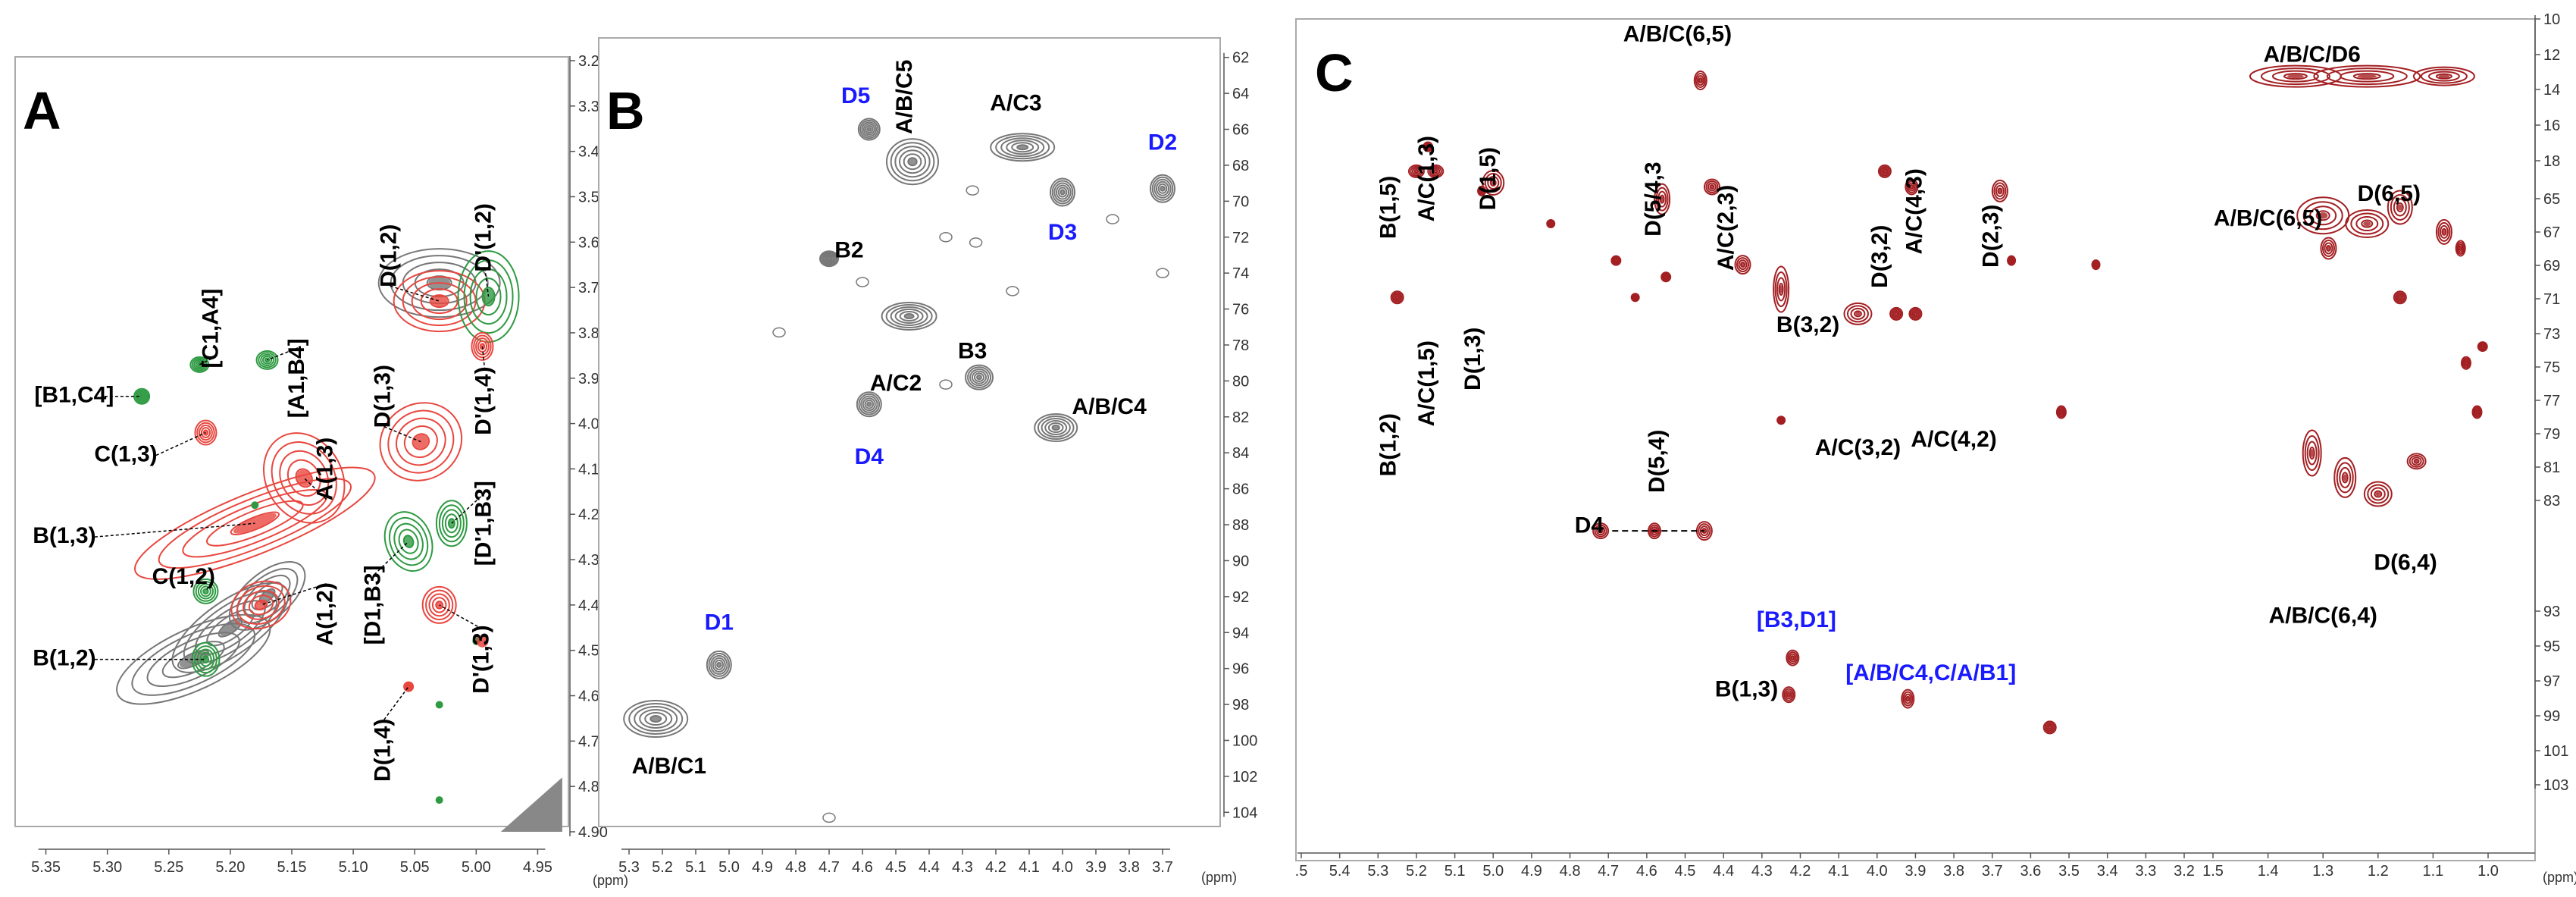 The height and width of the screenshot is (897, 2576). I want to click on peak-label: D(5/4,3, so click(1653, 199).